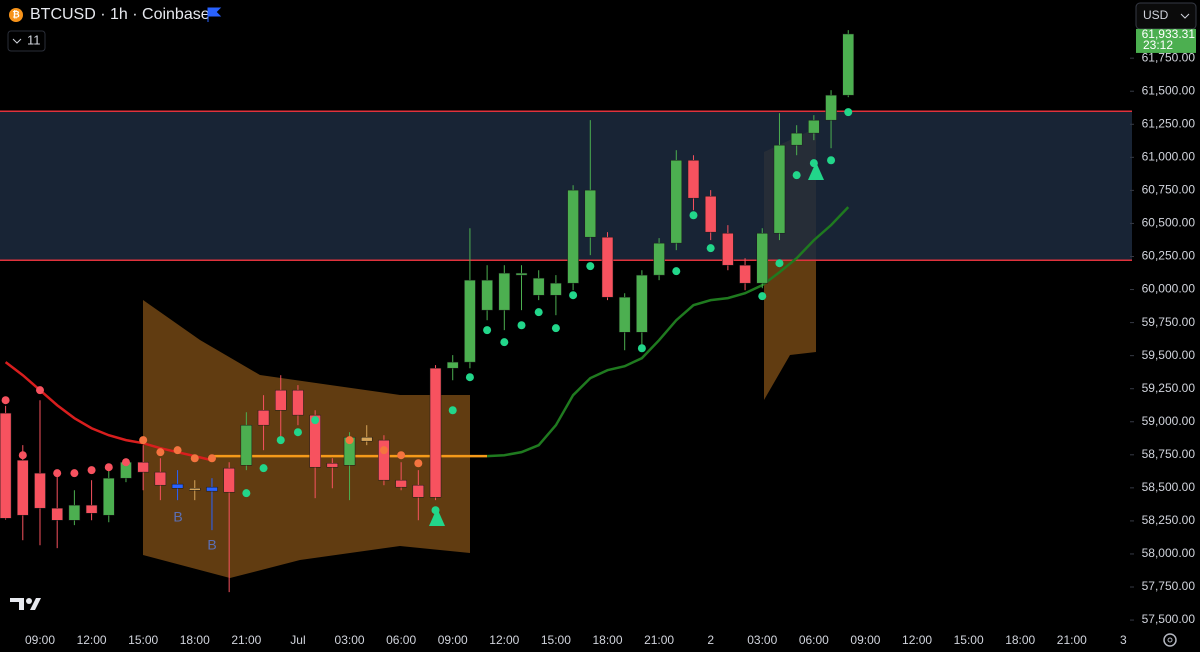 Image resolution: width=1200 pixels, height=652 pixels. I want to click on y-tick-label: 61,000.00, so click(1169, 157).